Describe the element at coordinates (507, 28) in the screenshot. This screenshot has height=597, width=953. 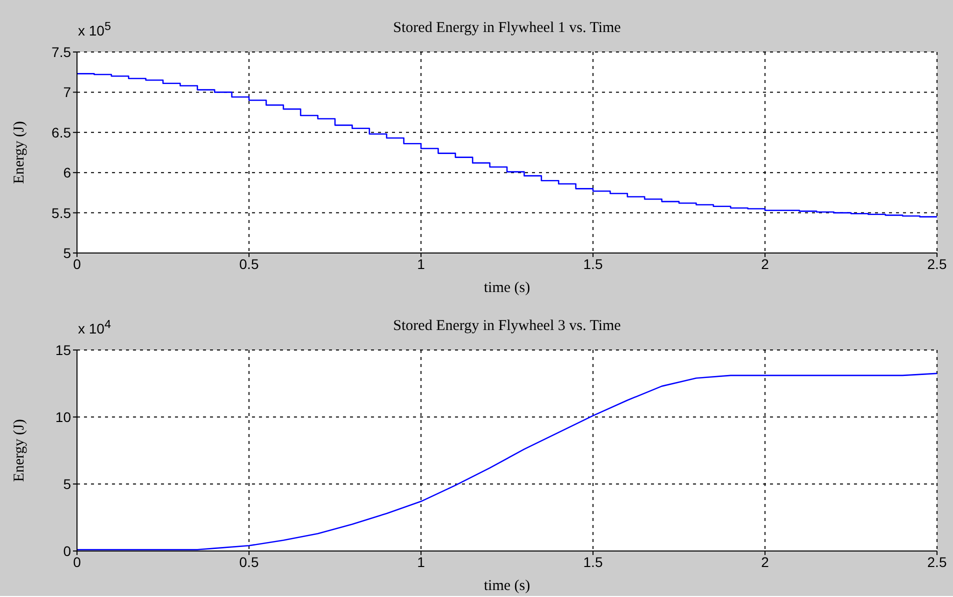
I see `chart-title: Stored Energy in Flywheel 1 vs. Time` at that location.